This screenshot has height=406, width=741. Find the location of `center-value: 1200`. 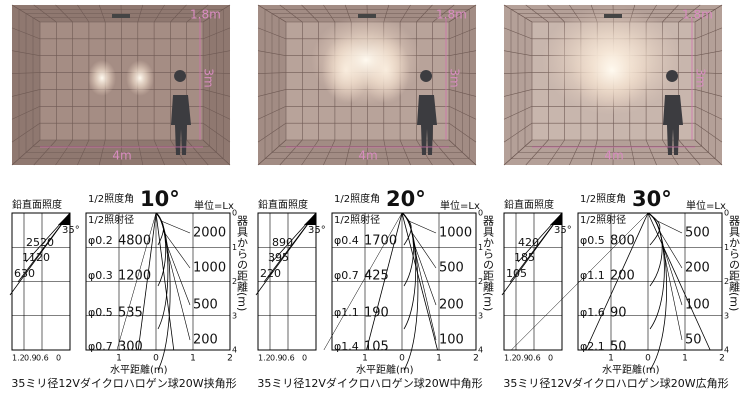

center-value: 1200 is located at coordinates (134, 276).